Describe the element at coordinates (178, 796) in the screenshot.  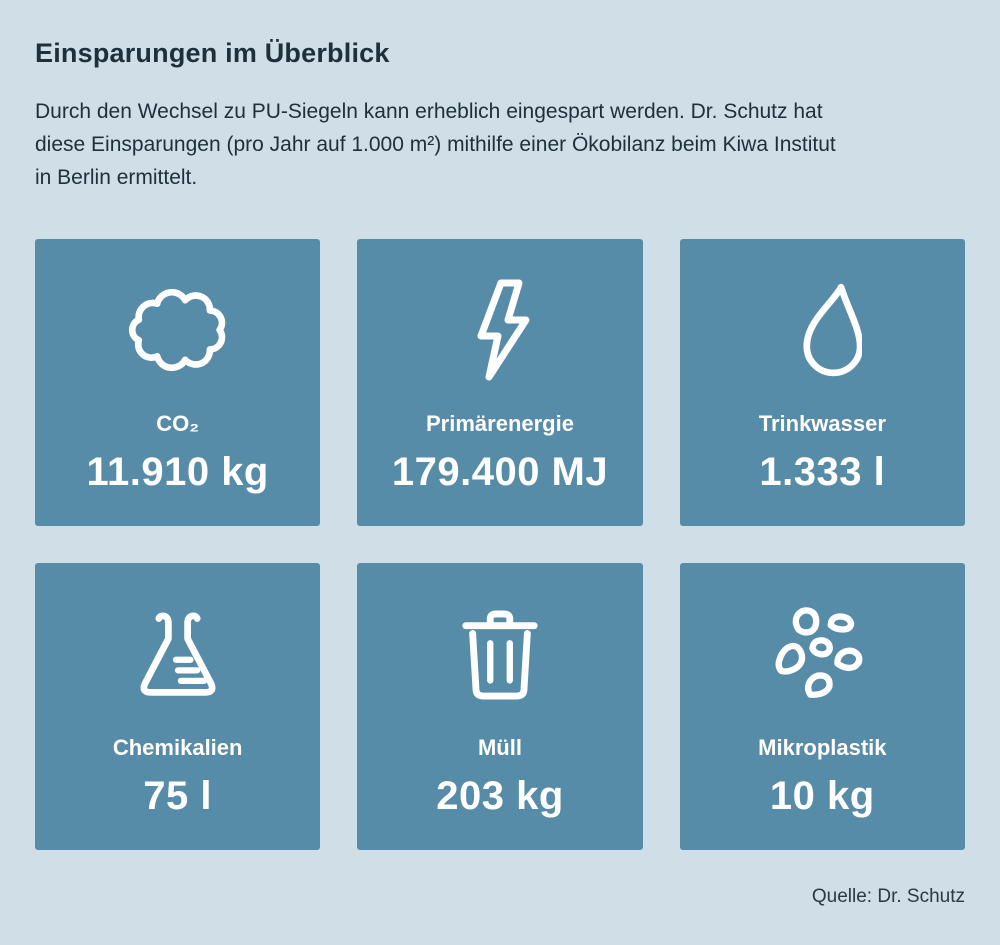
I see `tile-value: 75 l` at that location.